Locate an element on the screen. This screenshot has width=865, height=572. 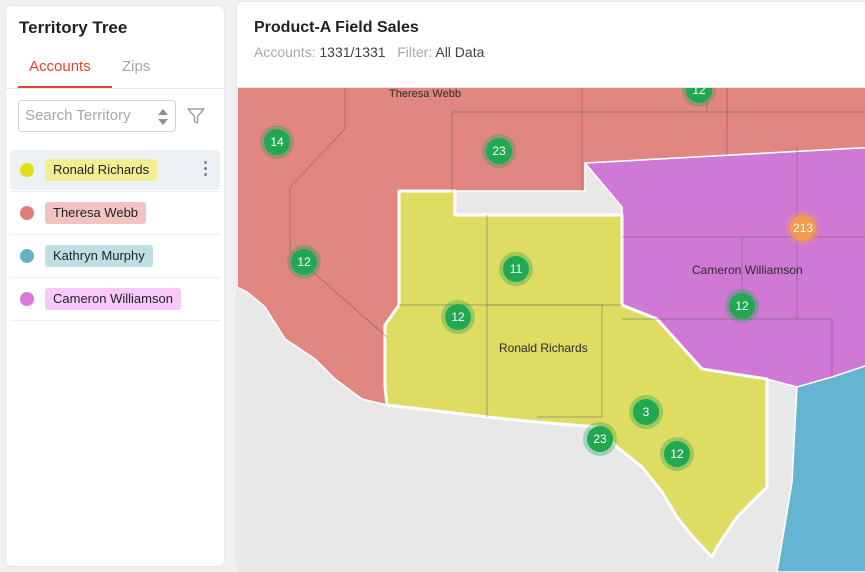
cluster-count: 14 is located at coordinates (277, 142).